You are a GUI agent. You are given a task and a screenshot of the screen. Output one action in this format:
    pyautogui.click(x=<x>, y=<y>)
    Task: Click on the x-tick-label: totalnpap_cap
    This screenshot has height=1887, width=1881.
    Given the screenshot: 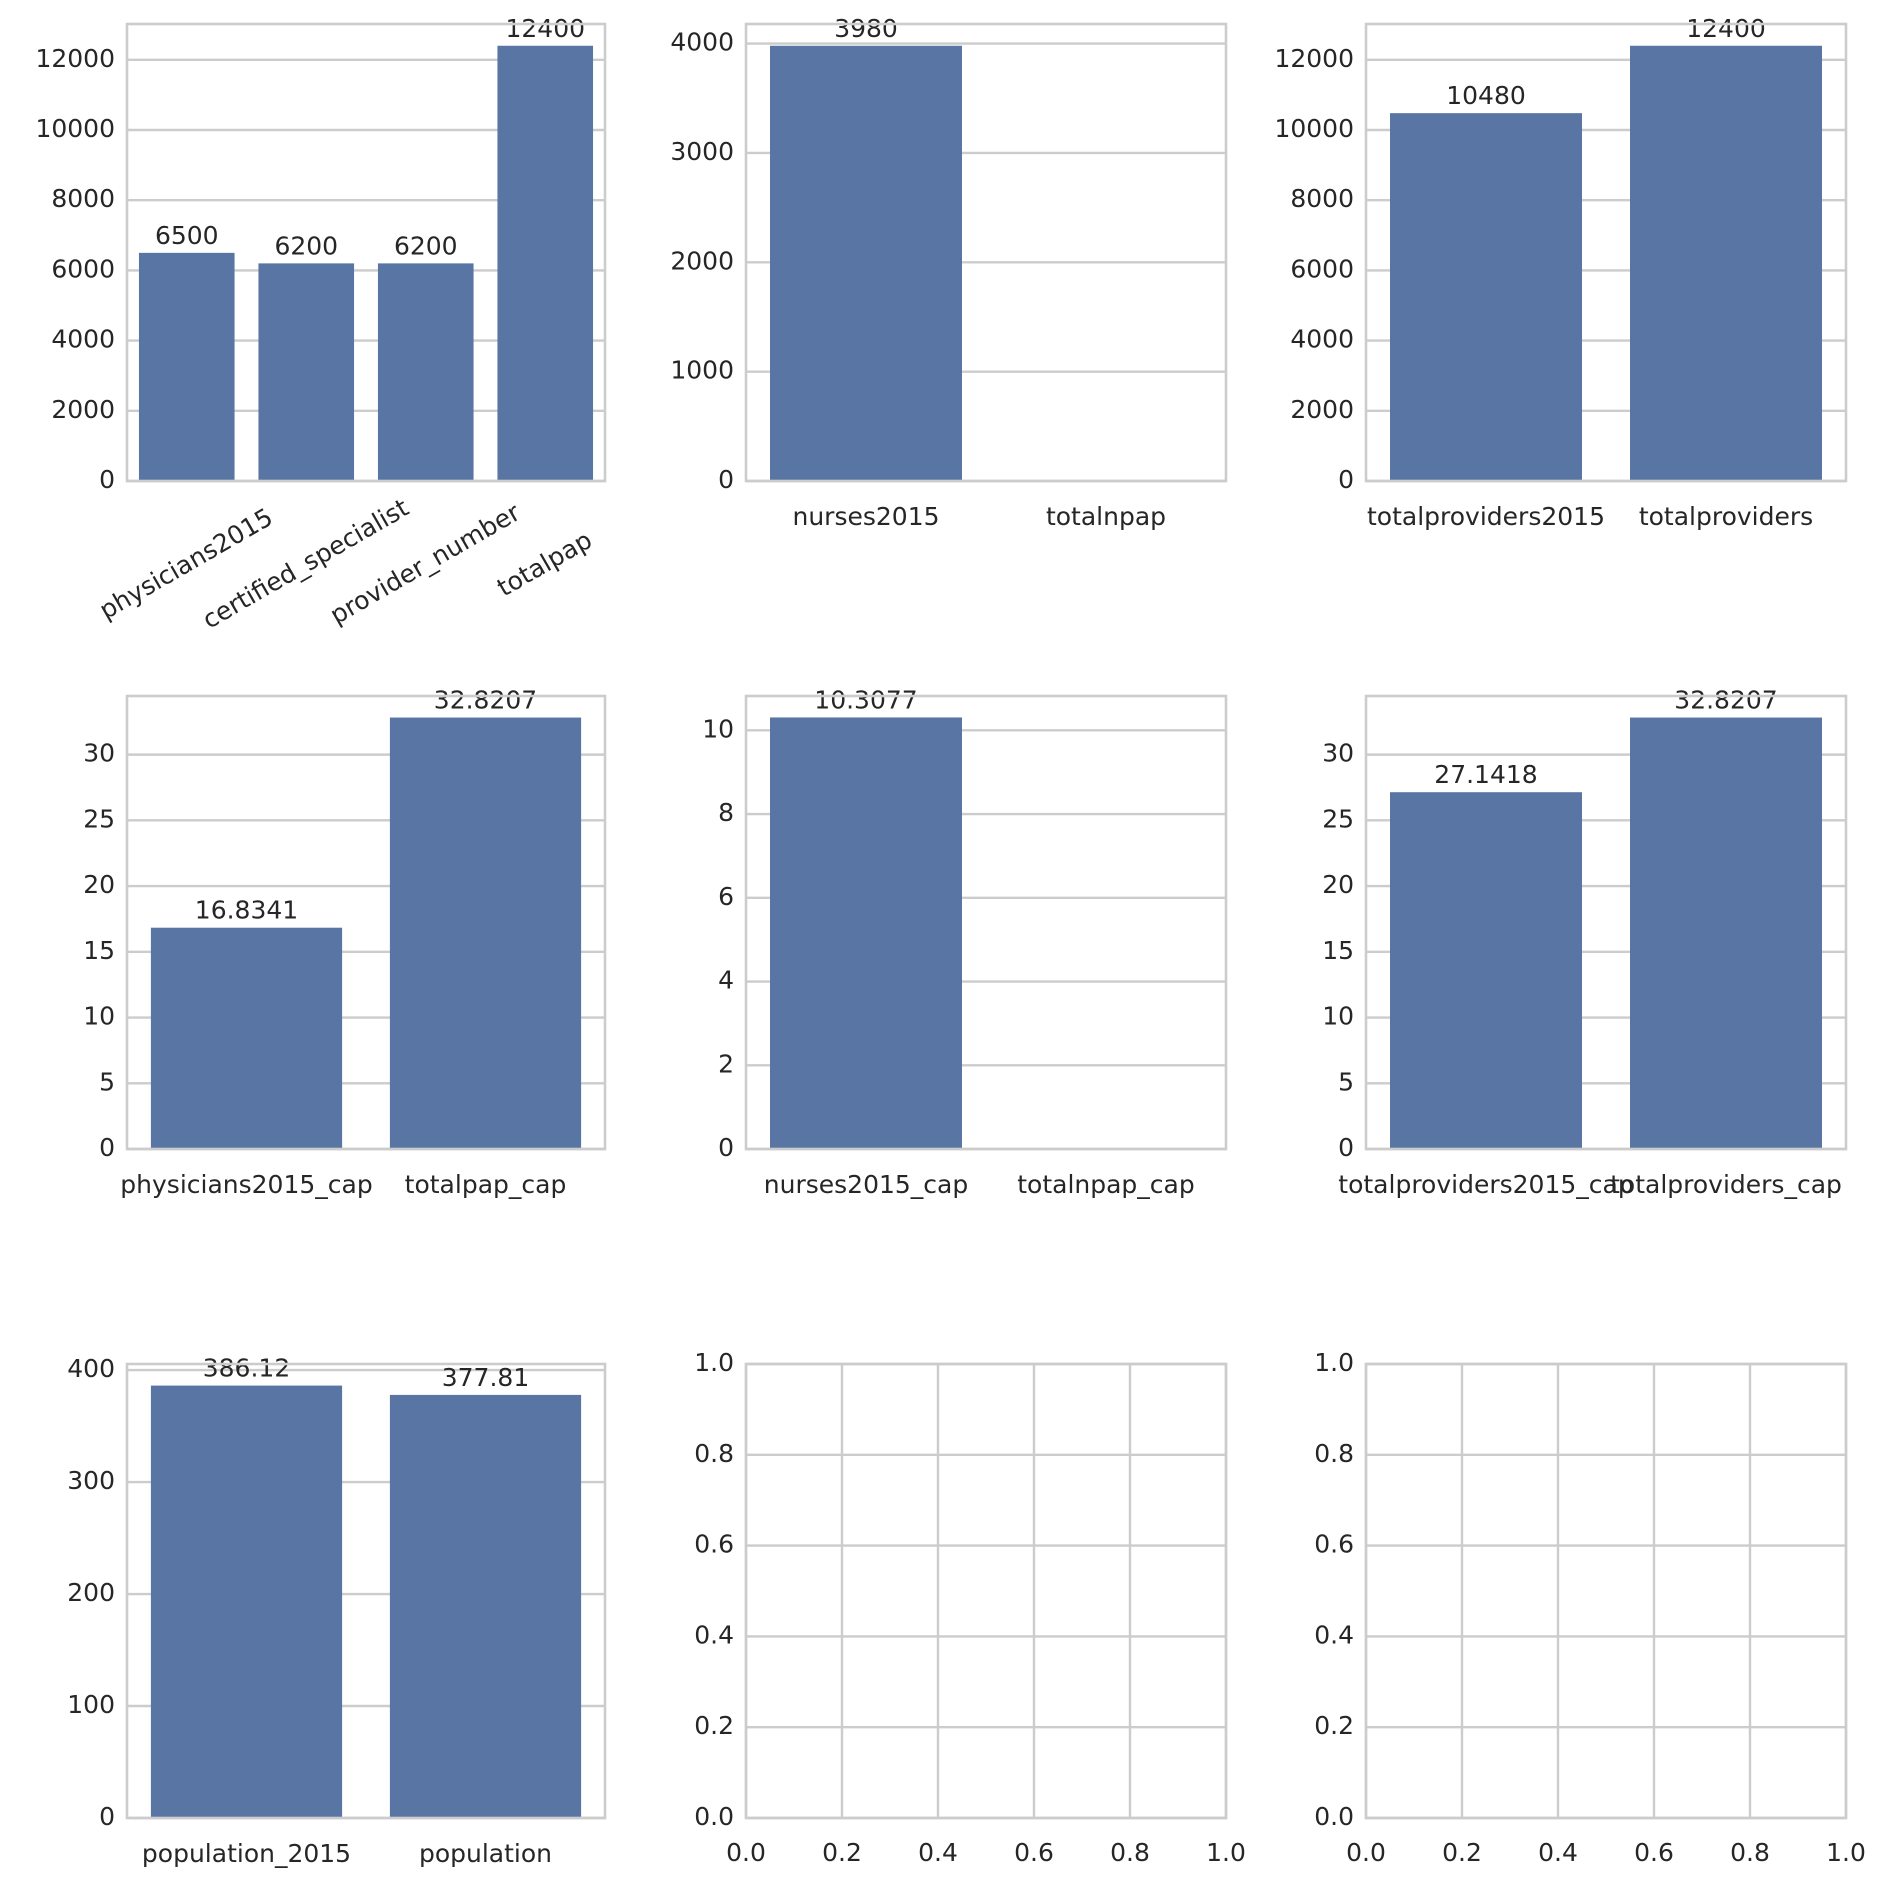 What is the action you would take?
    pyautogui.click(x=1106, y=1184)
    